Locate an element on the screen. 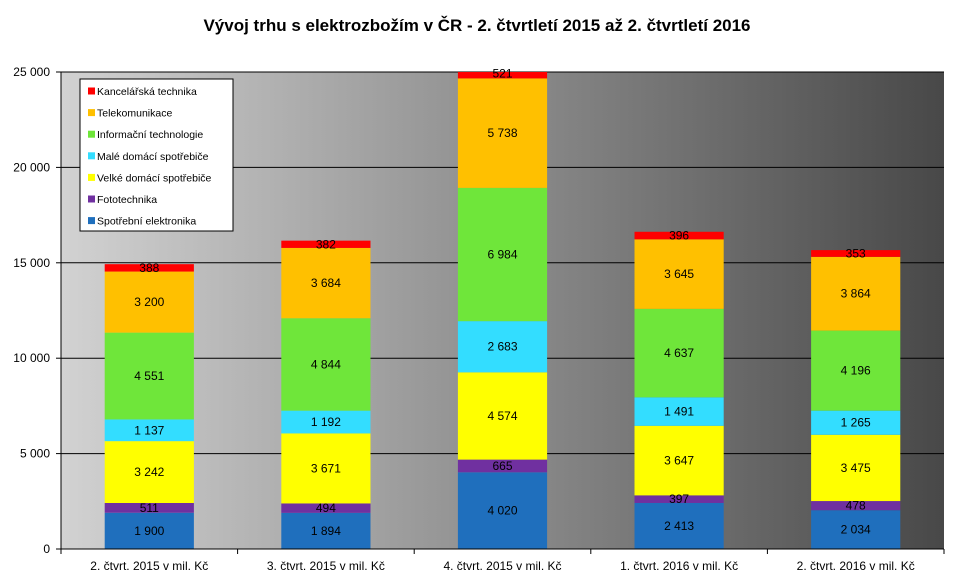  legend-entry: Kancelářská technika is located at coordinates (142, 92).